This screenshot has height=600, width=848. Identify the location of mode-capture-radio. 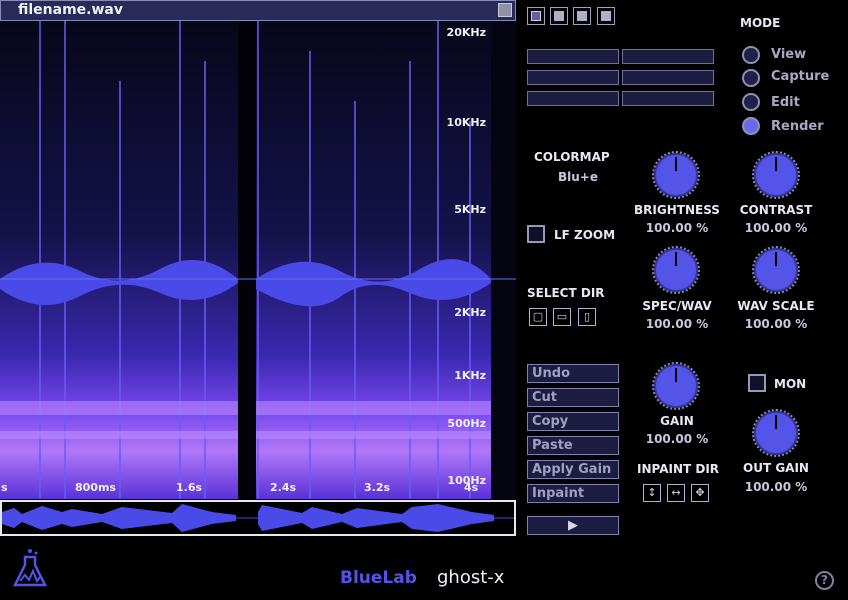
(751, 78).